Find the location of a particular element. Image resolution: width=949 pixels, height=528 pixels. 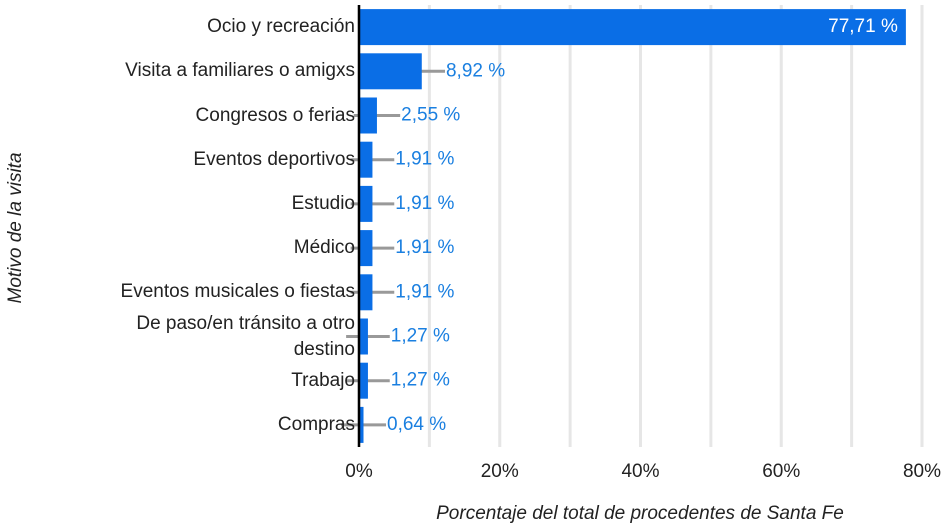

y-tick-label: Compras is located at coordinates (316, 424).